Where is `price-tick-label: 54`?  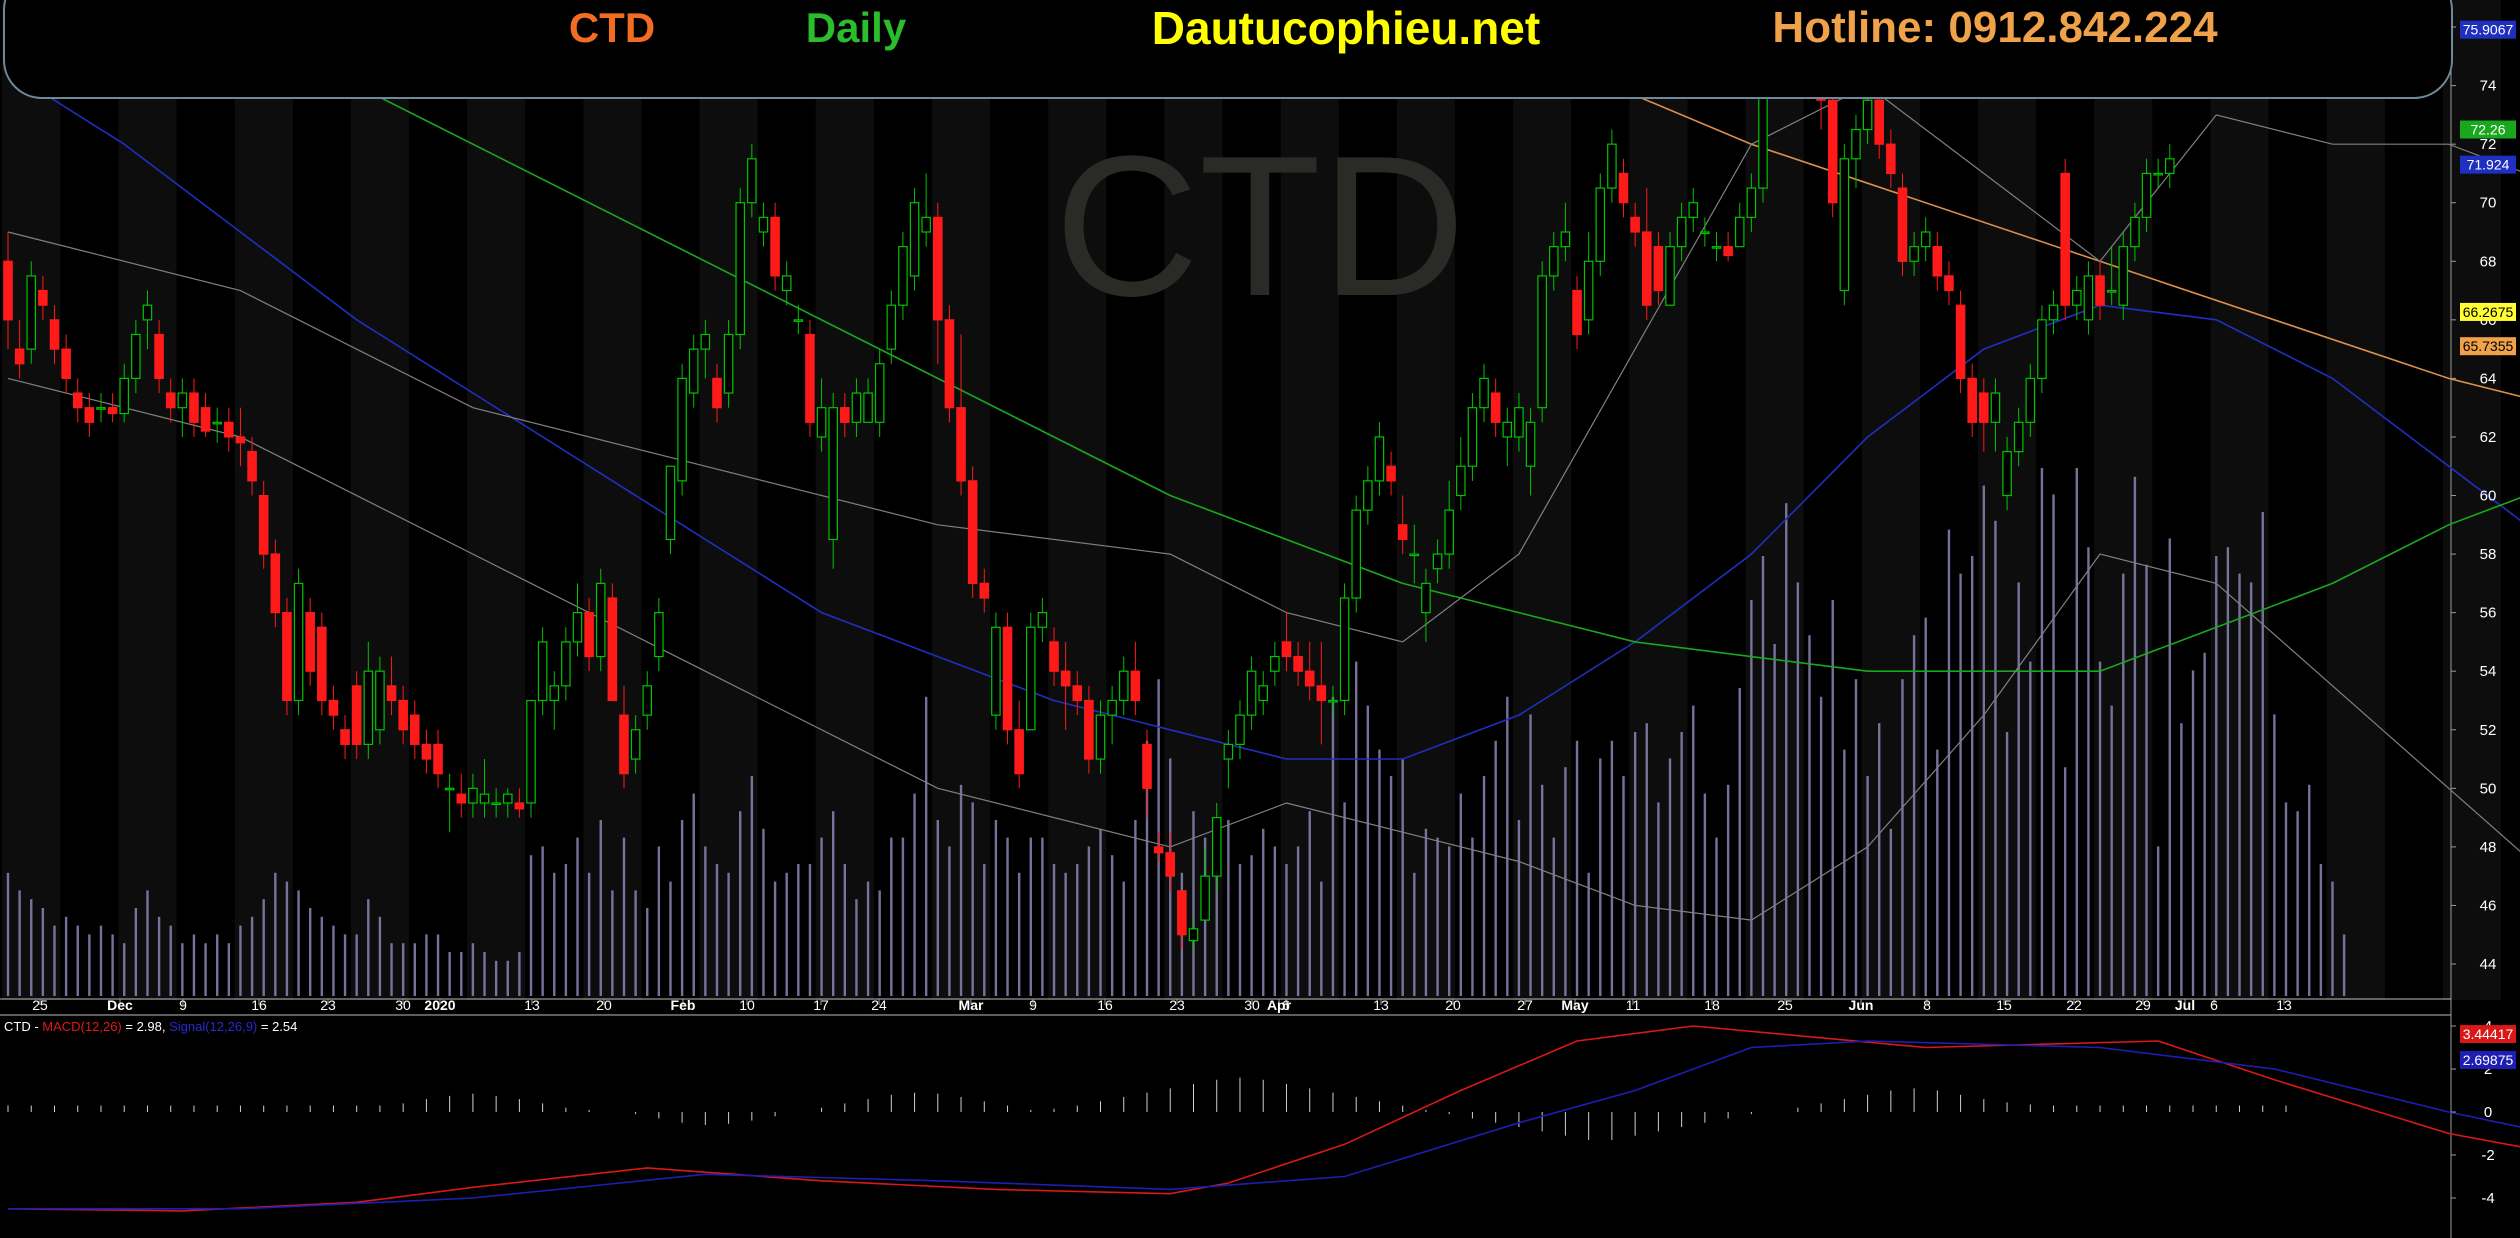
price-tick-label: 54 is located at coordinates (2488, 671).